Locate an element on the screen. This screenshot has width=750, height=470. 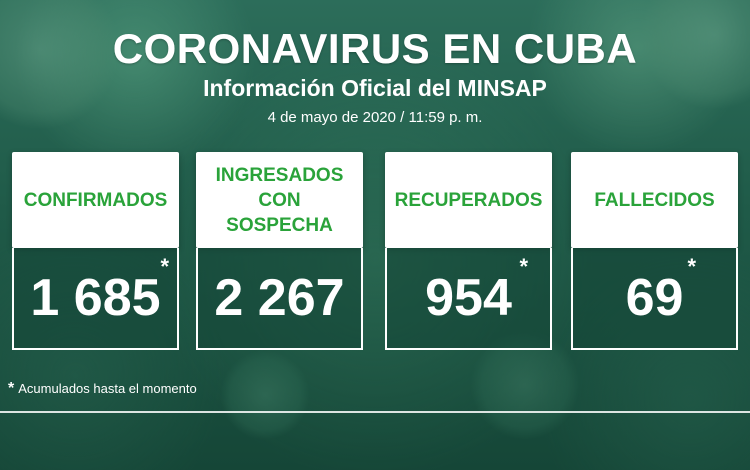
footnote-text: Acumulados hasta el momento is located at coordinates (107, 388).